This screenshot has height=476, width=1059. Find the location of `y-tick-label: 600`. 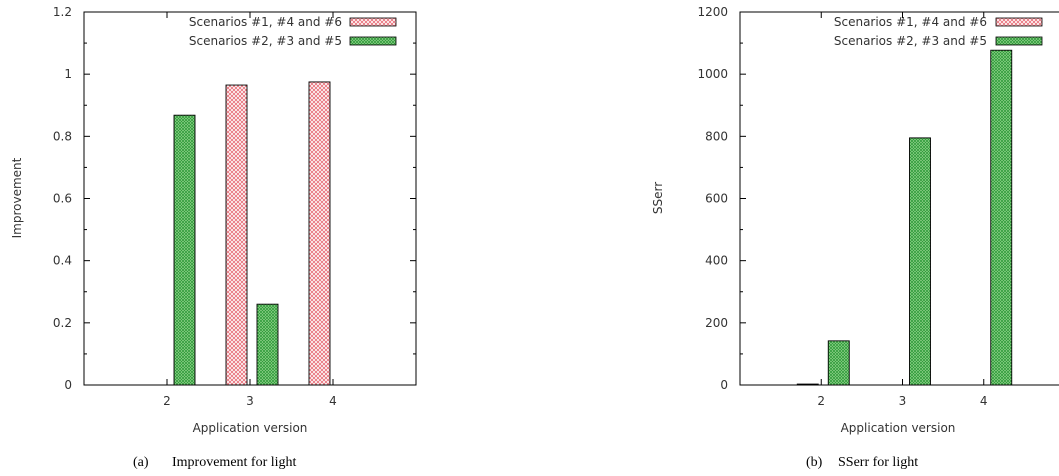

y-tick-label: 600 is located at coordinates (716, 199).